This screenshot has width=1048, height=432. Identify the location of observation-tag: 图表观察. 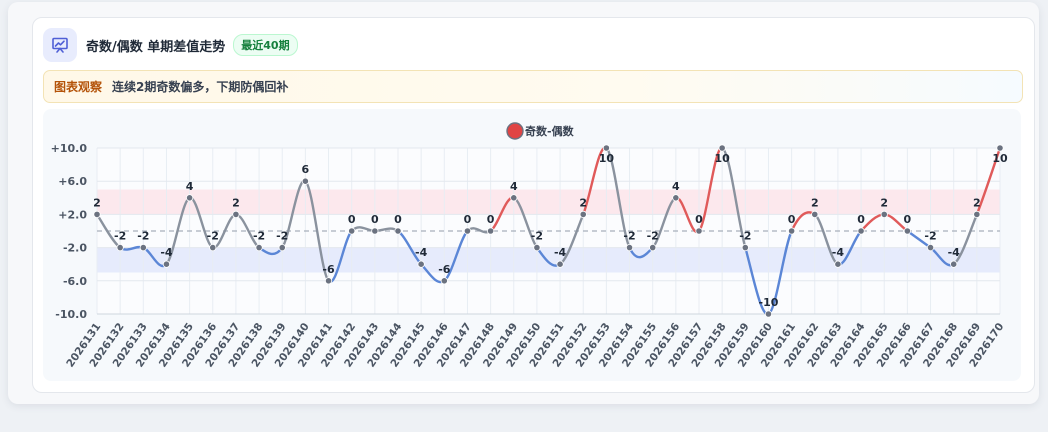
(78, 87).